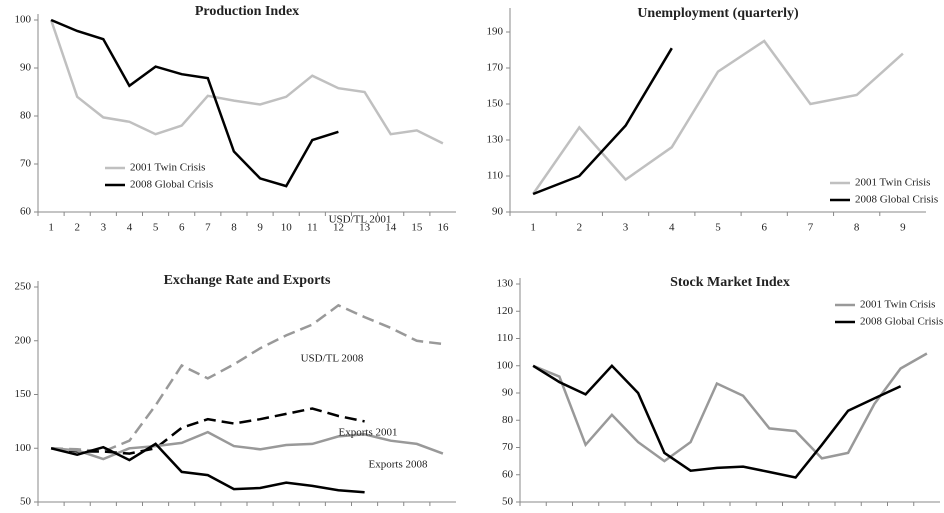 This screenshot has height=513, width=944. Describe the element at coordinates (398, 465) in the screenshot. I see `series-label: Exports 2008` at that location.